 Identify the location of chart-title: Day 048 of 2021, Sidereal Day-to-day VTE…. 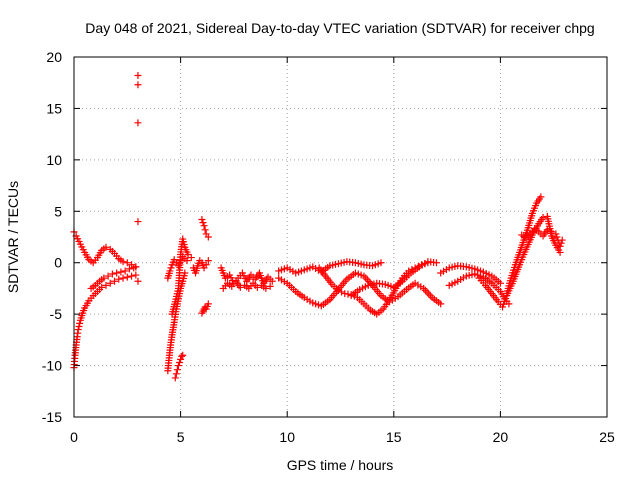
(339, 28).